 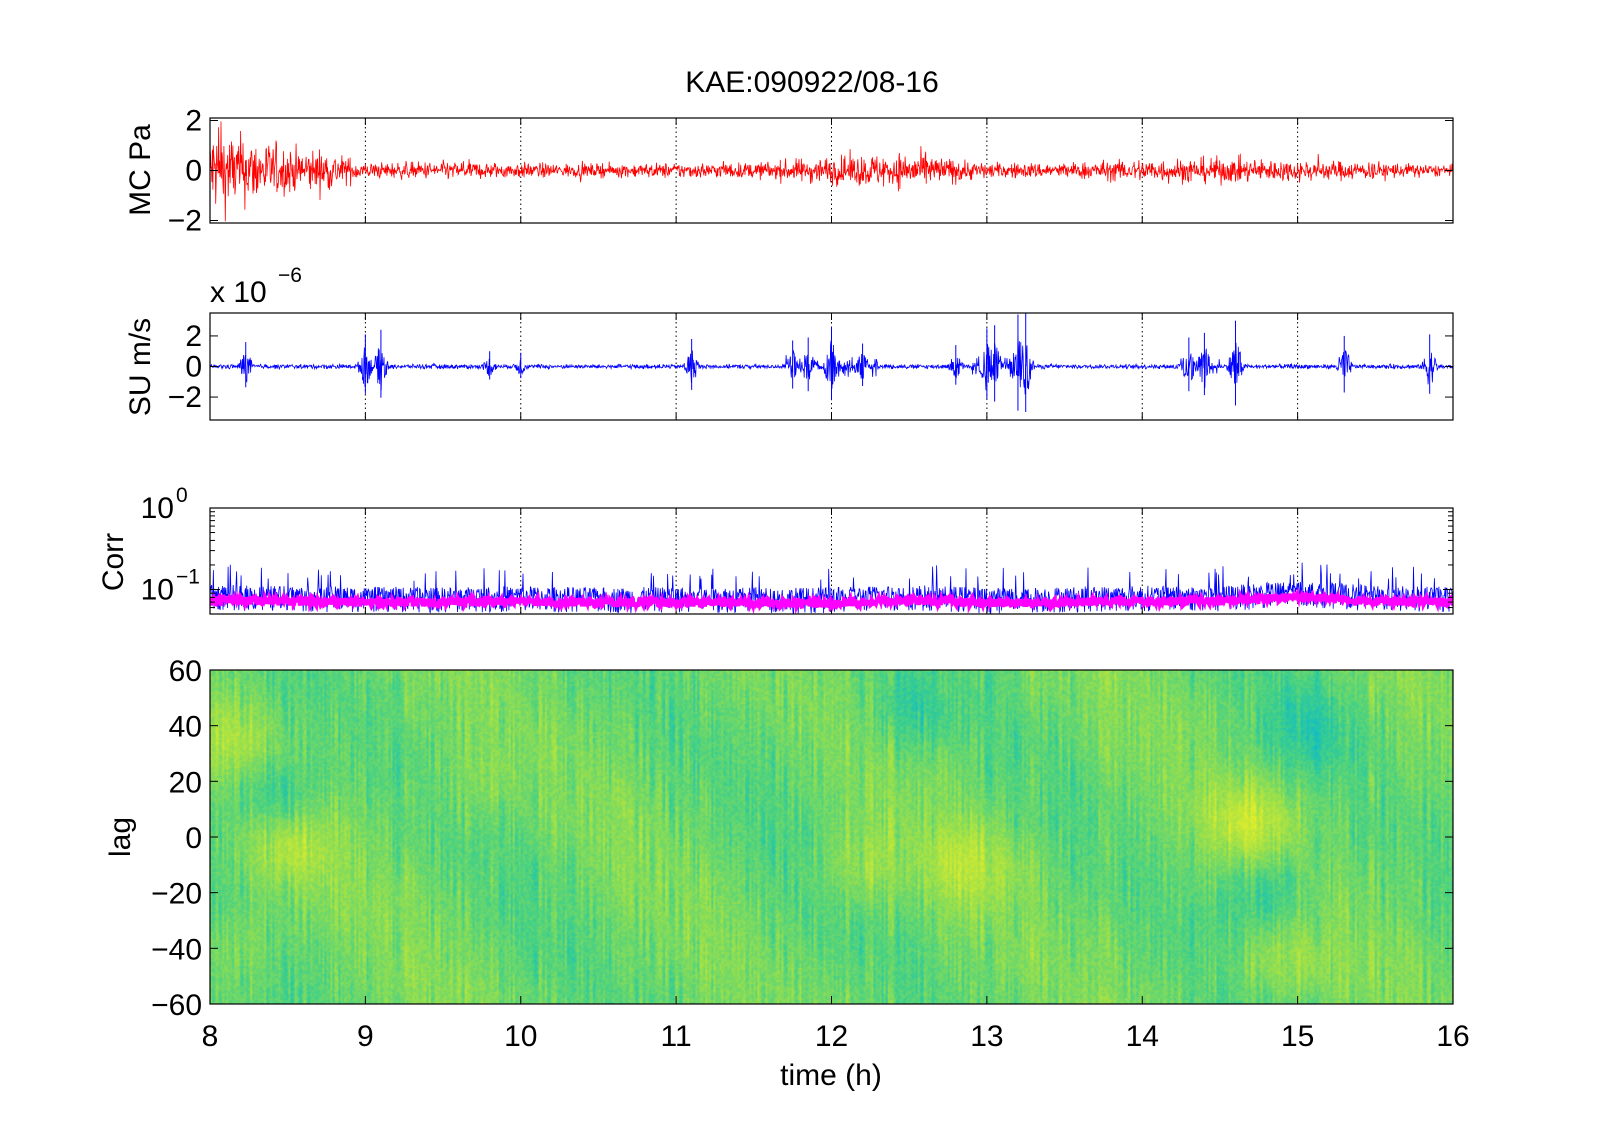 What do you see at coordinates (113, 562) in the screenshot?
I see `corr-ylabel: Corr` at bounding box center [113, 562].